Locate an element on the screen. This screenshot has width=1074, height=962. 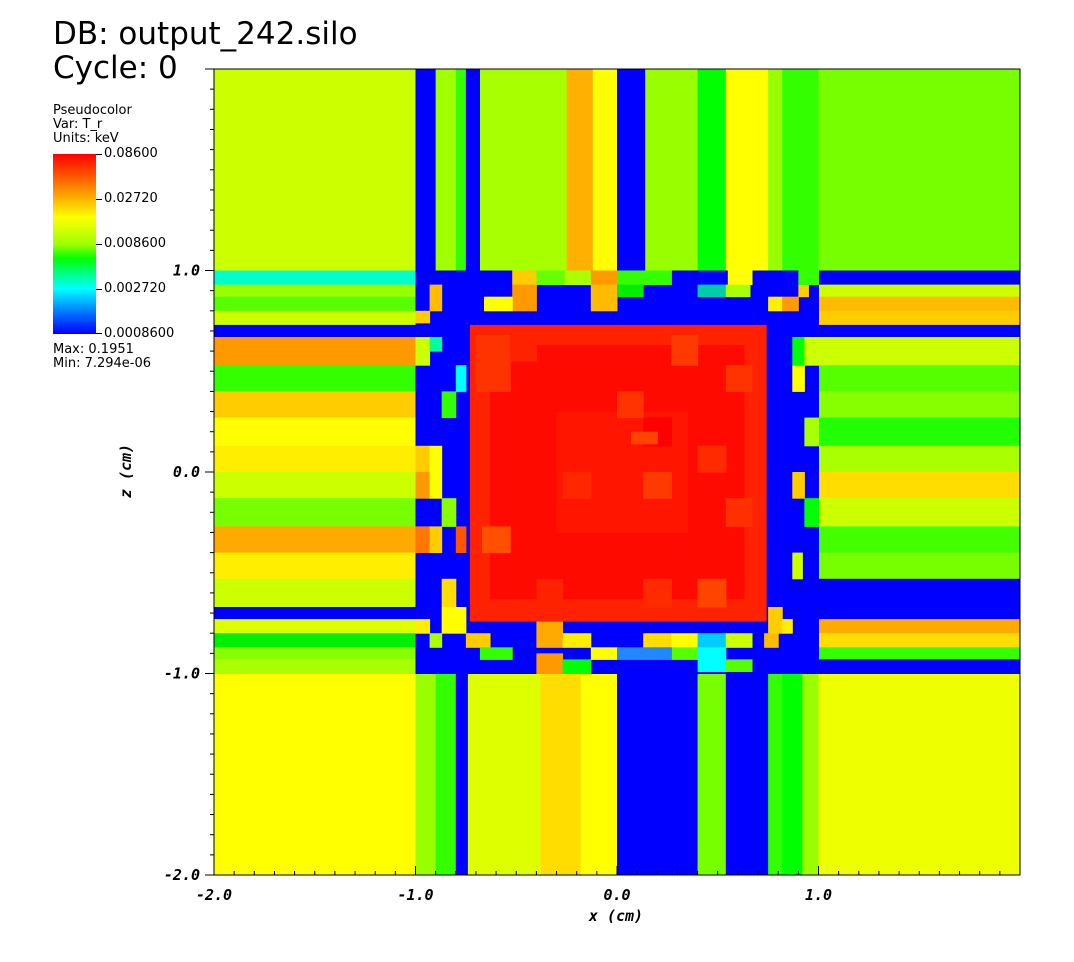
x-tick-label: -1.0 is located at coordinates (415, 895).